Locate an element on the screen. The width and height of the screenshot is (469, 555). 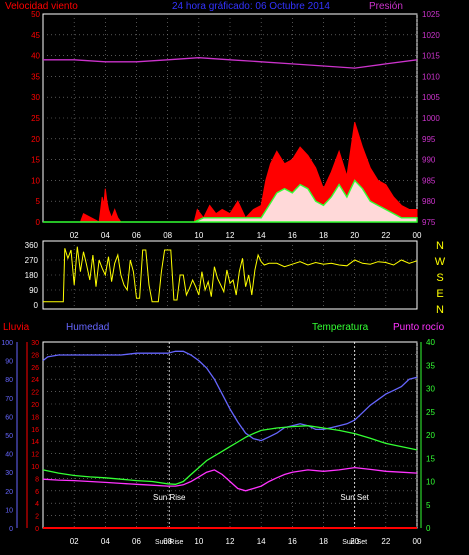
wind-speed-label: Velocidad viento is located at coordinates (41, 6).